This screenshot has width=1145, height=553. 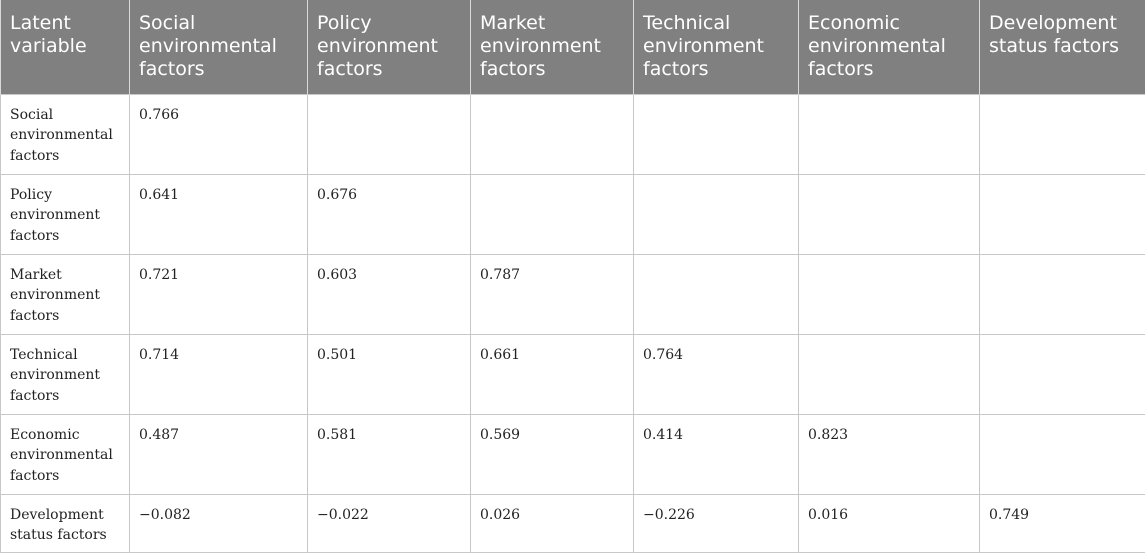 What do you see at coordinates (389, 454) in the screenshot?
I see `table-cell: 0.581` at bounding box center [389, 454].